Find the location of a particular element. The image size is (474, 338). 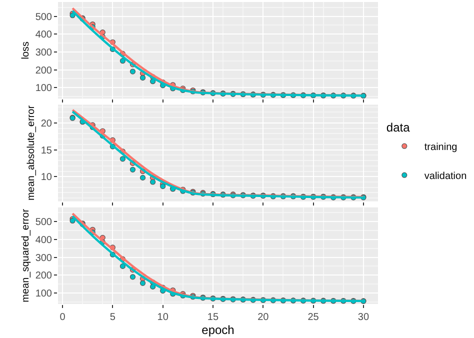

x-tick-label: 15 is located at coordinates (213, 317).